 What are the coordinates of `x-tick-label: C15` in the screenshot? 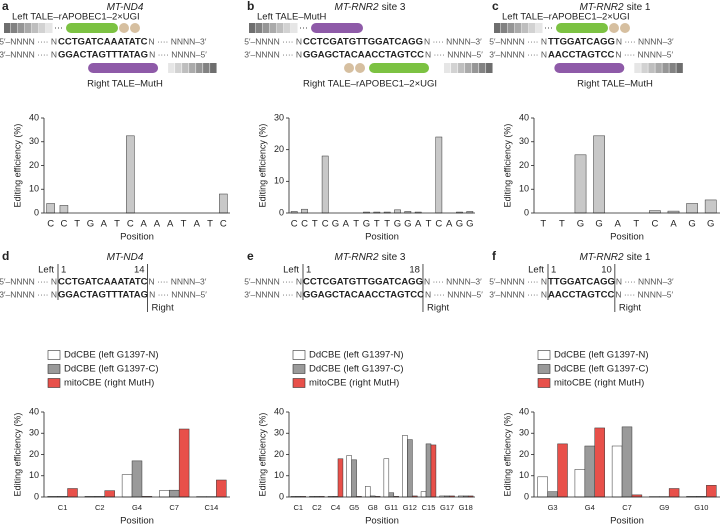 It's located at (429, 507).